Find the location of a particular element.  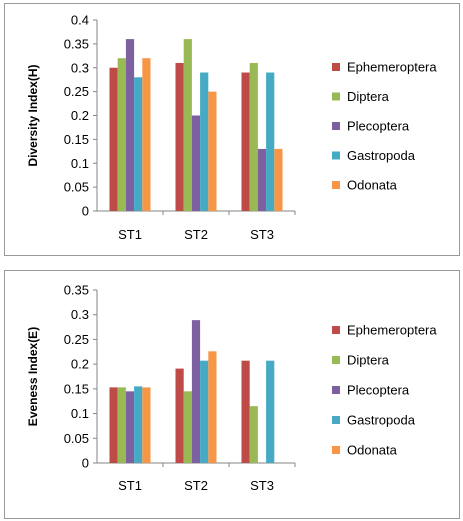

y-axis-title: Diversity Index(H) is located at coordinates (33, 115).